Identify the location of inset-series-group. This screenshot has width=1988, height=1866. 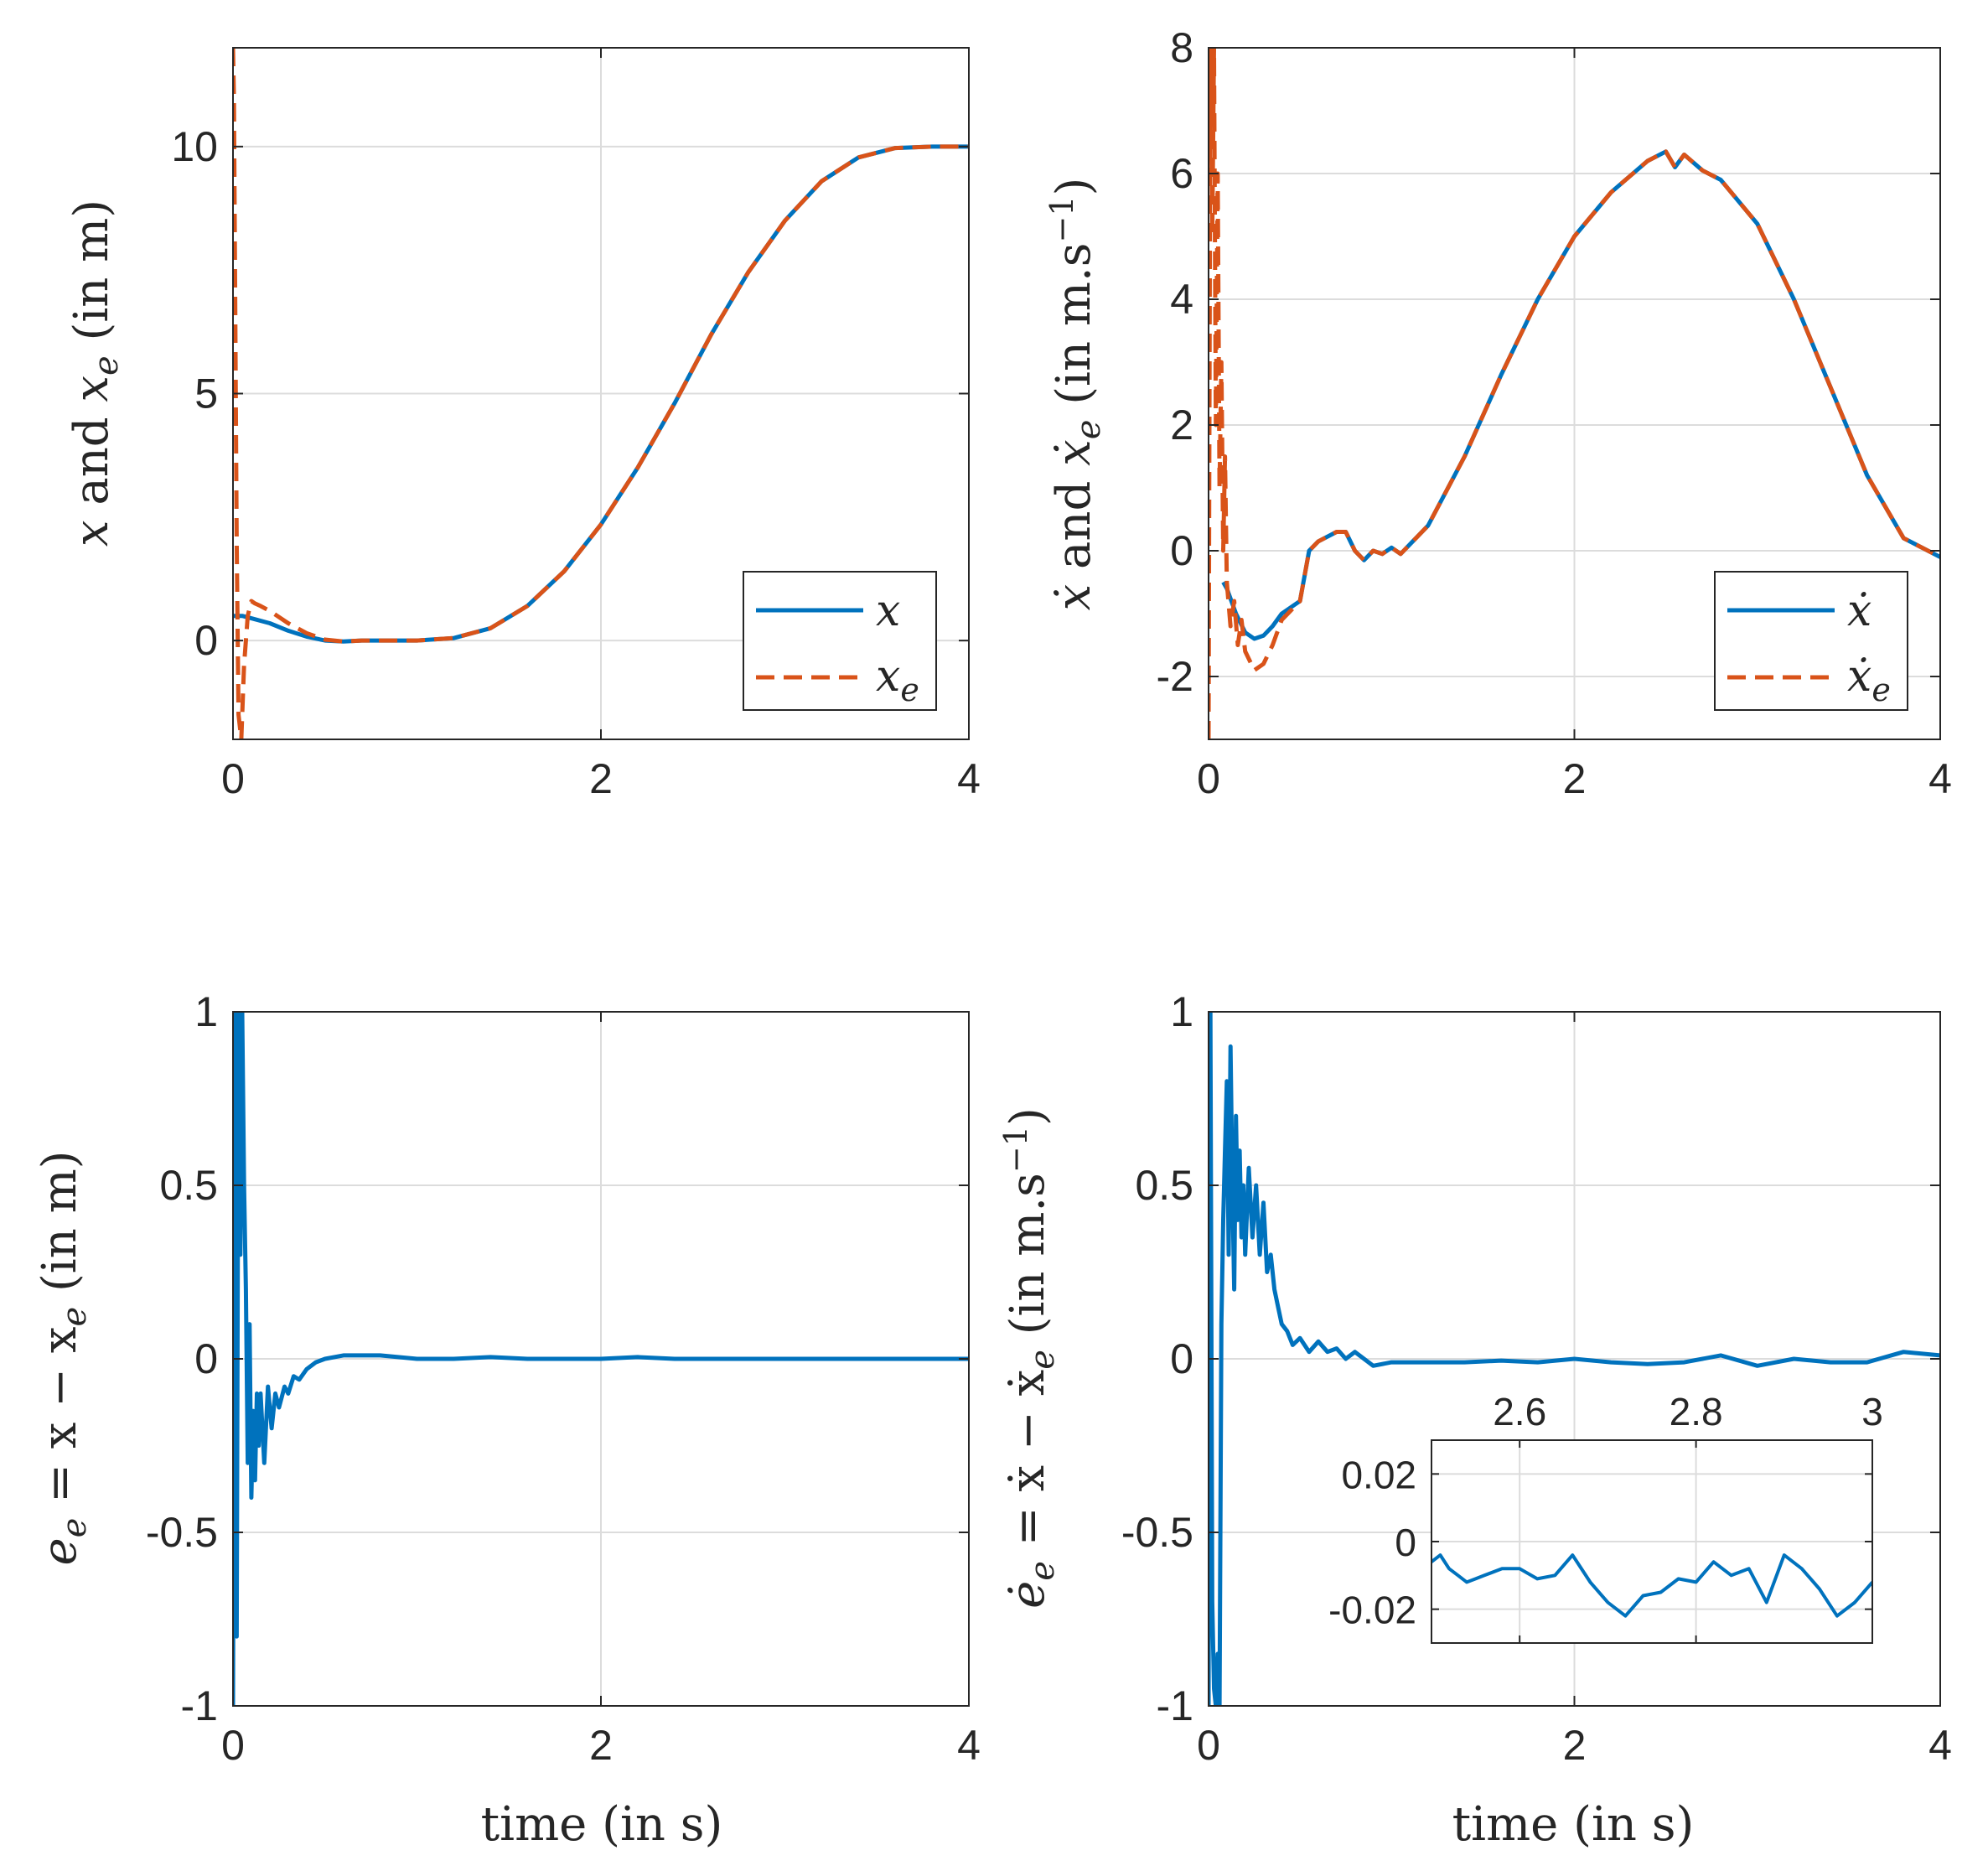
(1651, 1585).